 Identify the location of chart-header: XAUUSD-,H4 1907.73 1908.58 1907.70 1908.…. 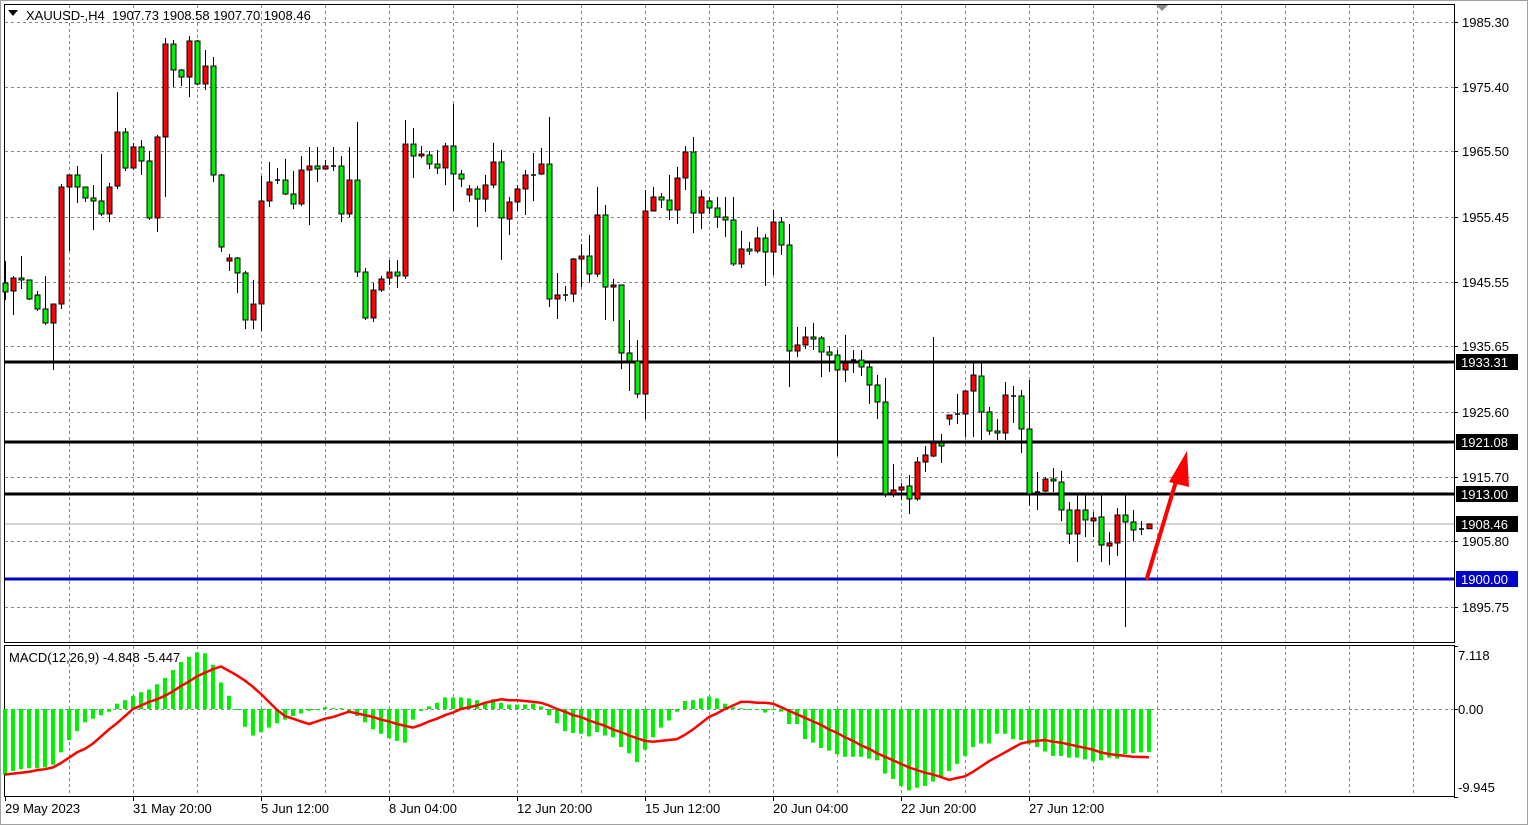
(159, 15).